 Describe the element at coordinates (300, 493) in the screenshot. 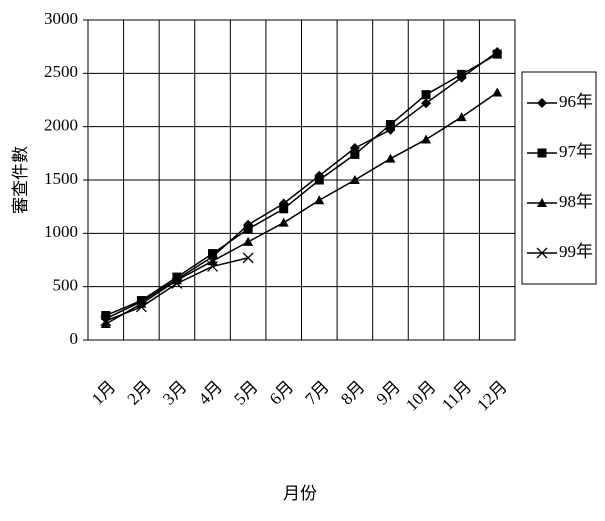

I see `x-axis-title: 月份` at that location.